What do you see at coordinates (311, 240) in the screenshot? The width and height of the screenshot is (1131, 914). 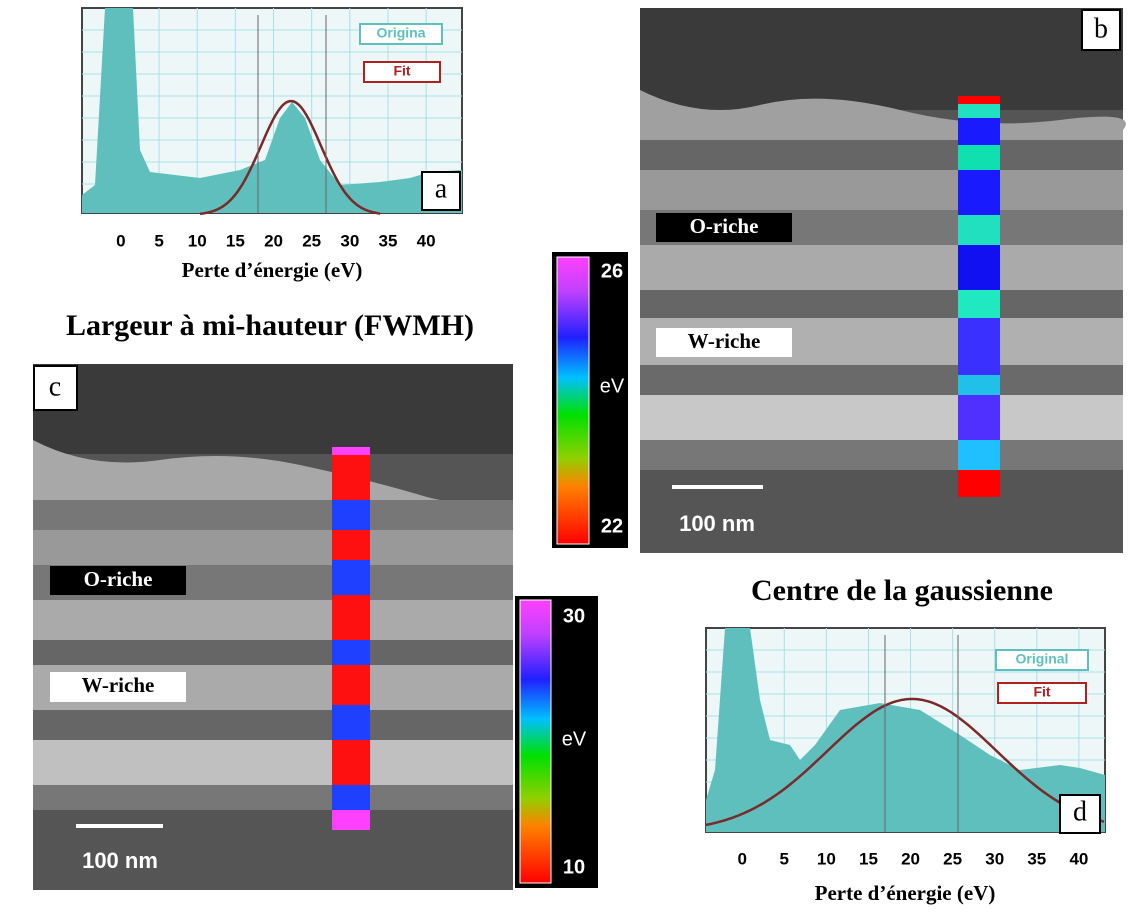 I see `x-tick-label: 25` at bounding box center [311, 240].